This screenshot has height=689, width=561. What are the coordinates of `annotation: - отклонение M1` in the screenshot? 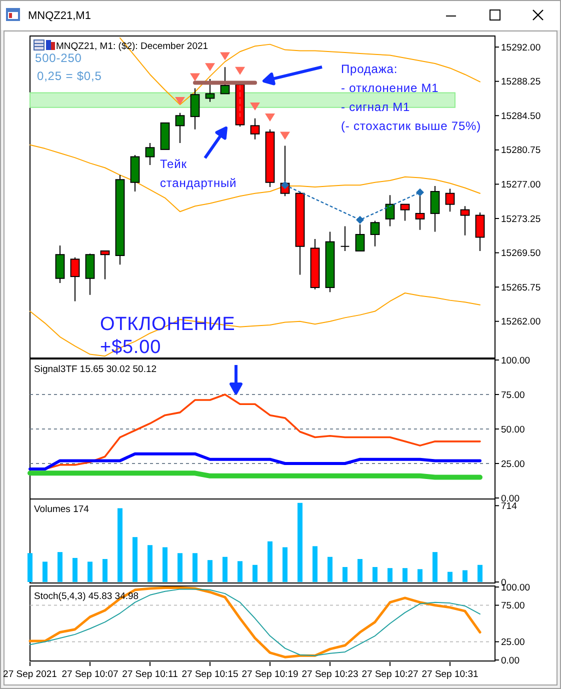 It's located at (390, 88).